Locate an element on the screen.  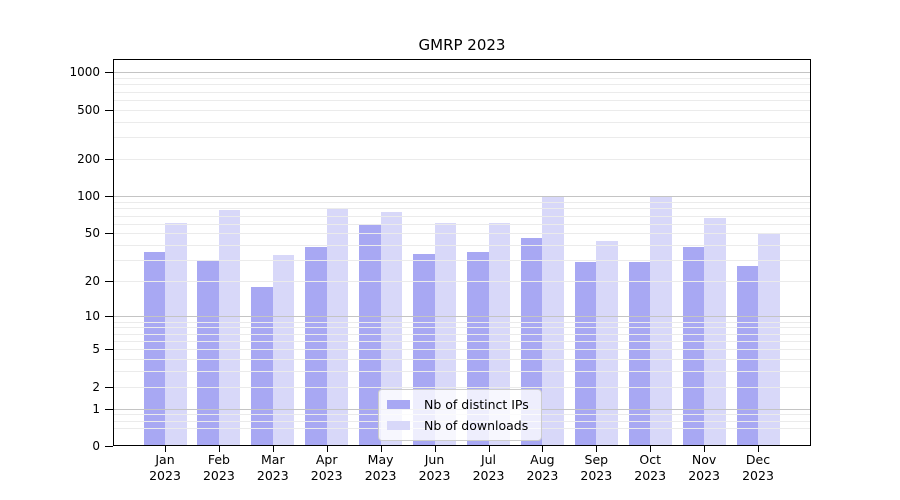
x-tick-label-feb: Feb 2023 is located at coordinates (219, 468).